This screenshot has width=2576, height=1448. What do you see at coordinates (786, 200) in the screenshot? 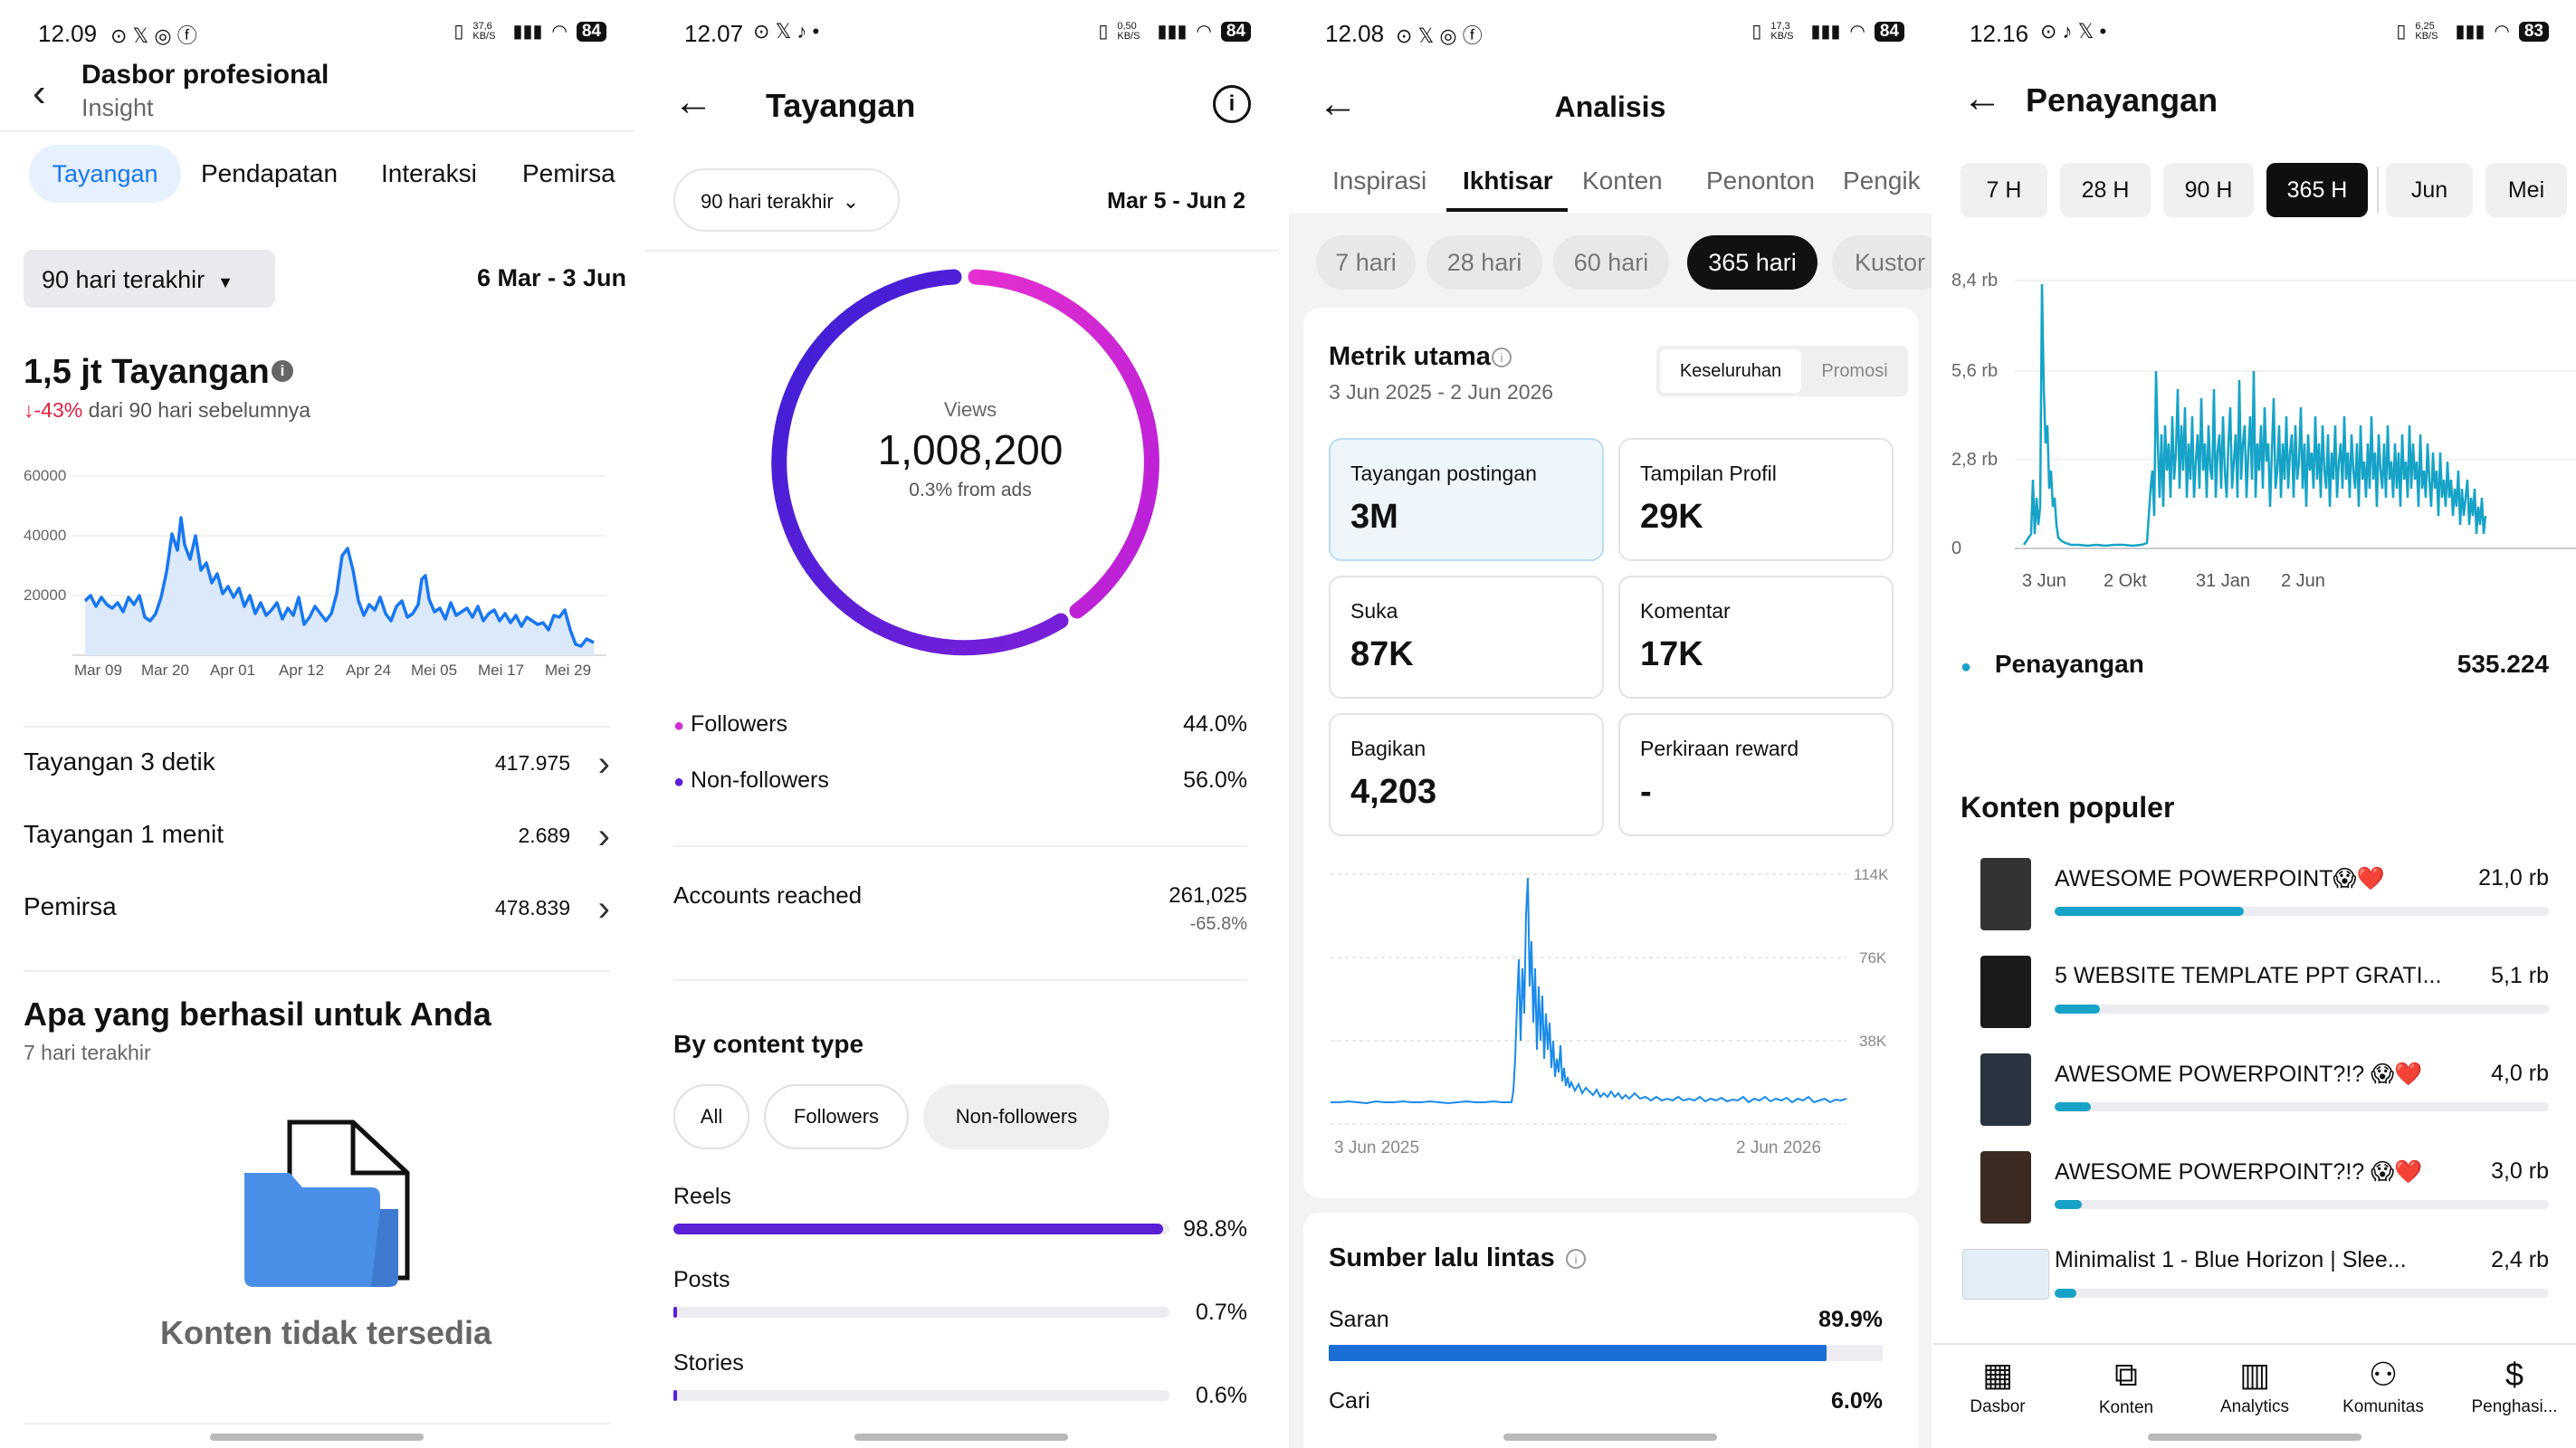
I see `range-dropdown: 90 hari terakhir ⌄` at bounding box center [786, 200].